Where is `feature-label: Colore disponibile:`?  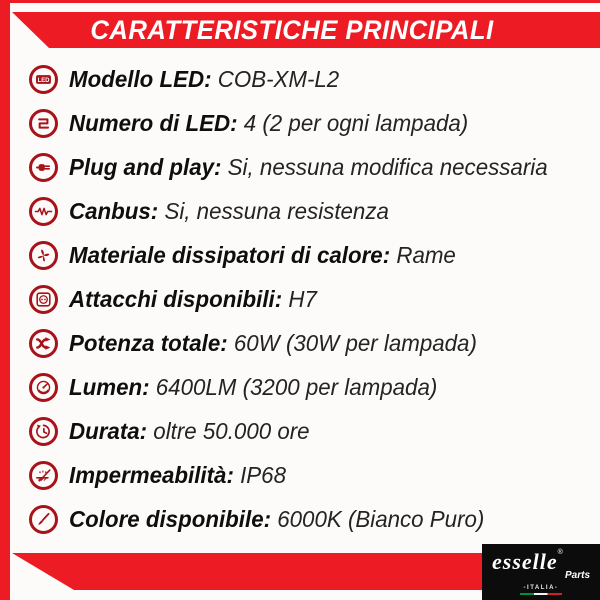 feature-label: Colore disponibile: is located at coordinates (170, 519).